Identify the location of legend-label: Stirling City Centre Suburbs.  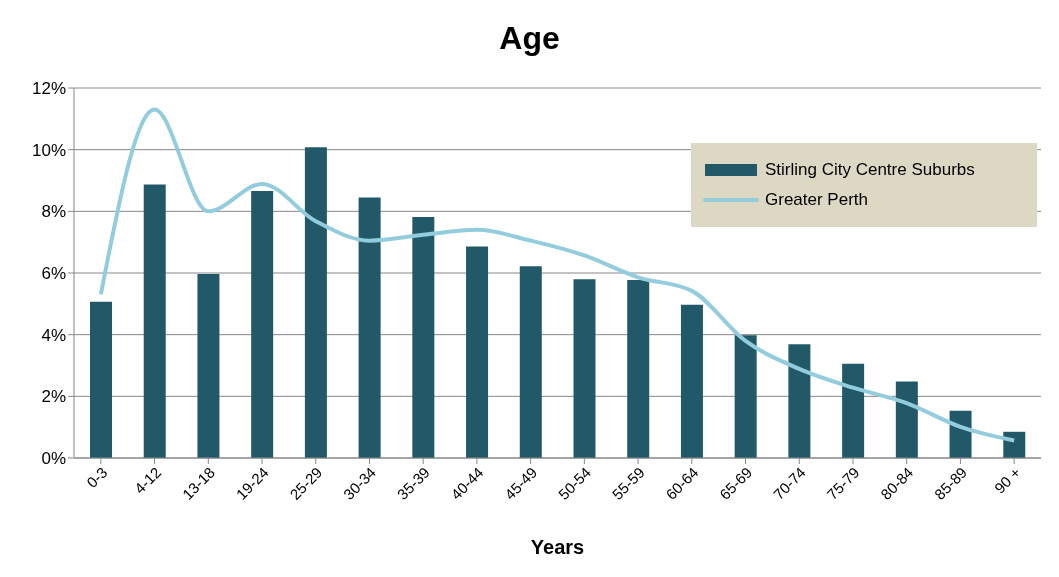
(870, 170).